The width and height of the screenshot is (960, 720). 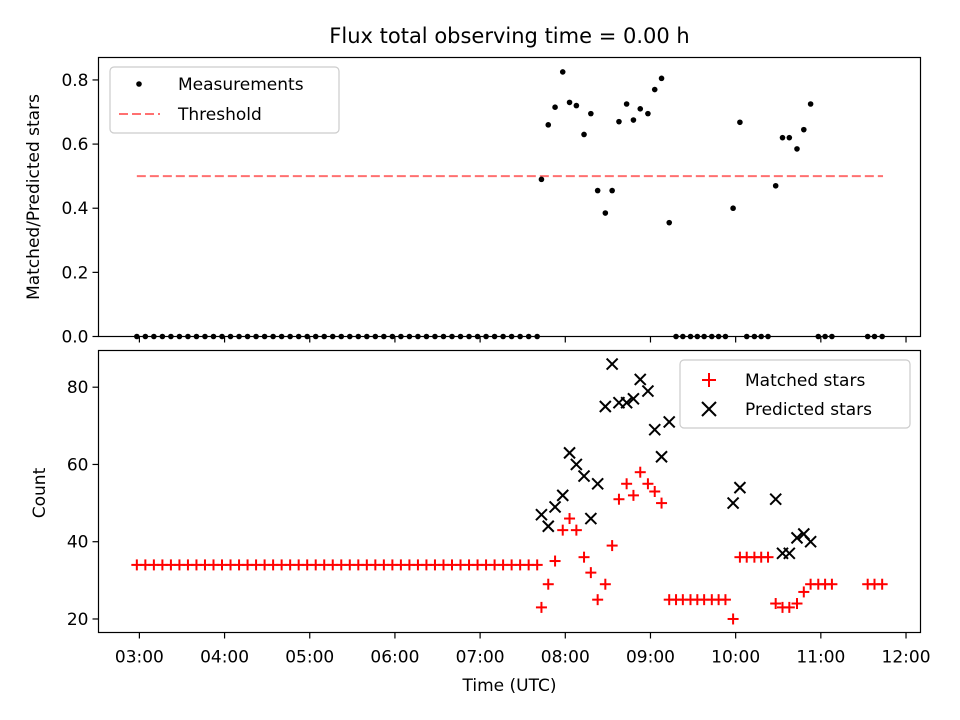 What do you see at coordinates (224, 658) in the screenshot?
I see `bottom-x-tick-label: 04:00` at bounding box center [224, 658].